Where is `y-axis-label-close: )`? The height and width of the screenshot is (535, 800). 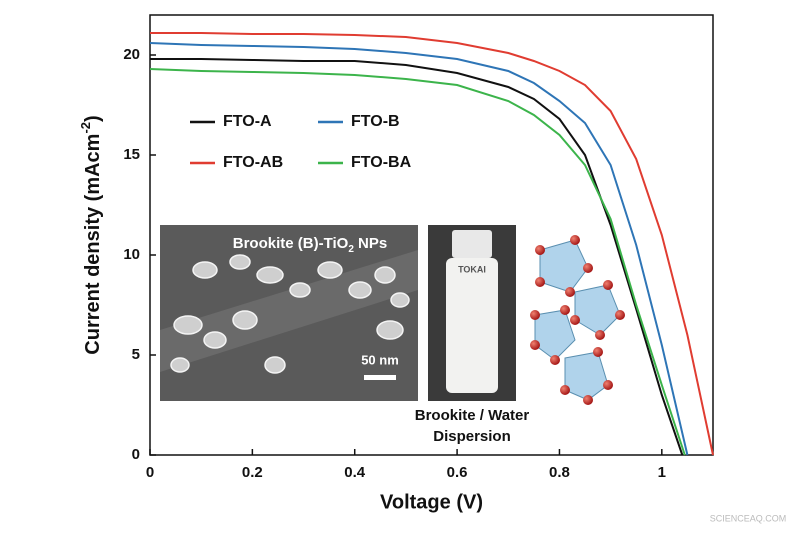
y-axis-label-close: ) is located at coordinates (93, 118).